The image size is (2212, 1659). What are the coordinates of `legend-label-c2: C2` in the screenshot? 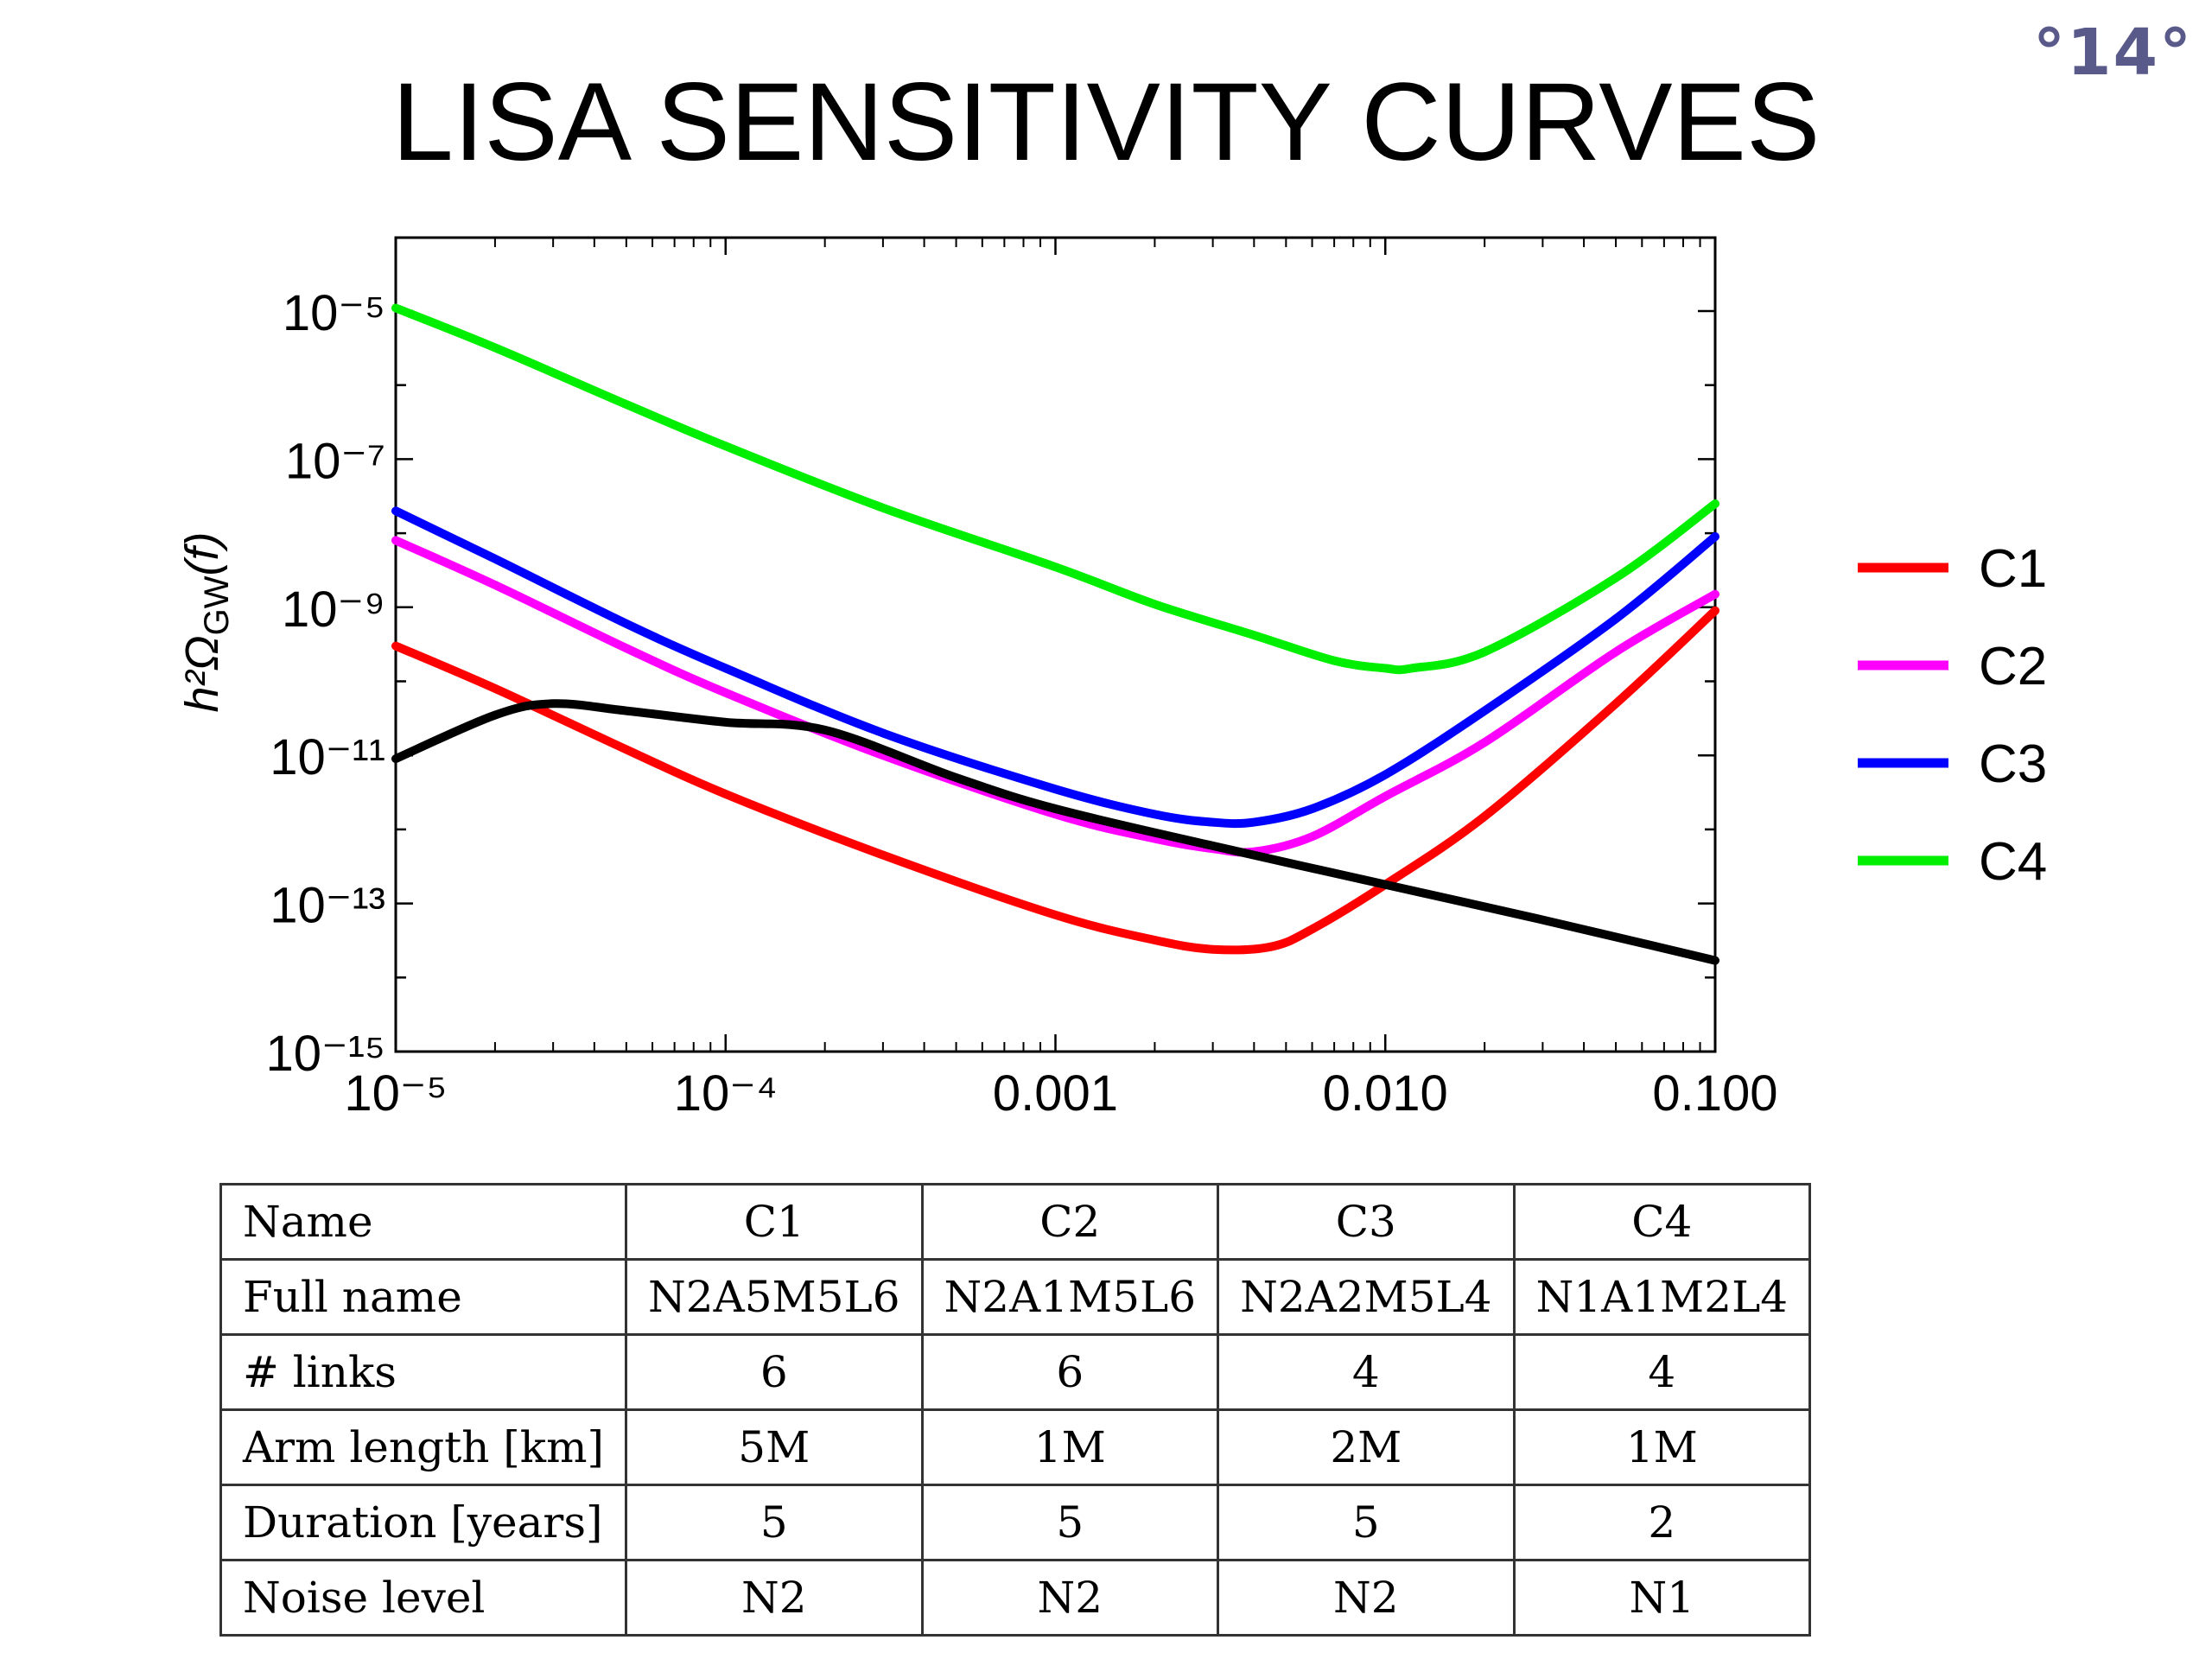 It's located at (2013, 666).